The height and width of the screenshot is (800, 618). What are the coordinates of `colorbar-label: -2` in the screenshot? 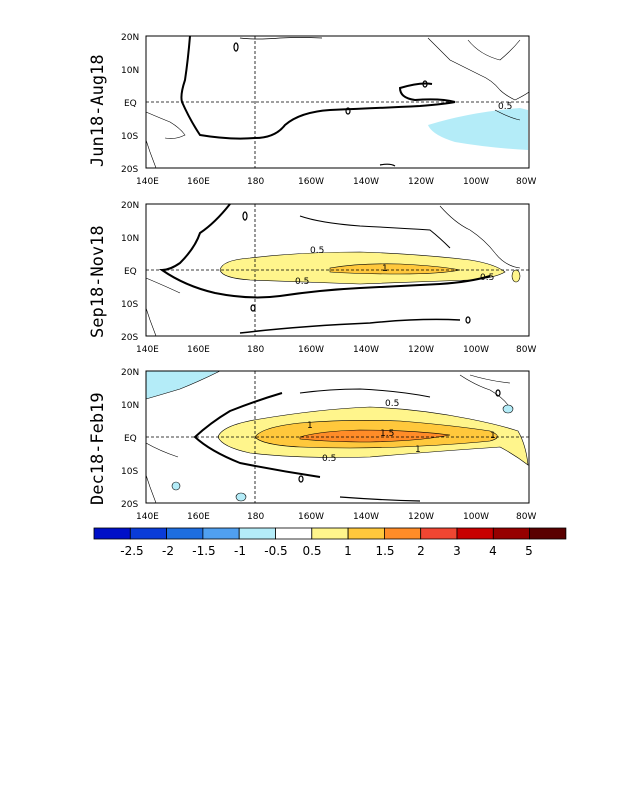 It's located at (168, 551).